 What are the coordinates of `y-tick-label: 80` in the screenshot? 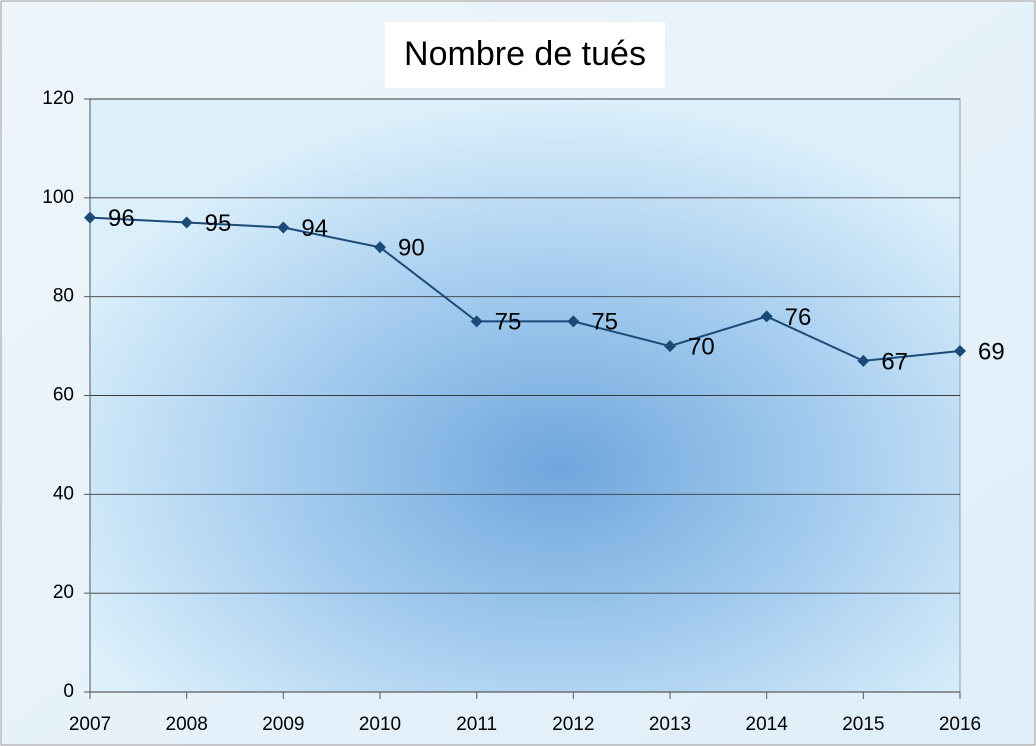 It's located at (63, 296).